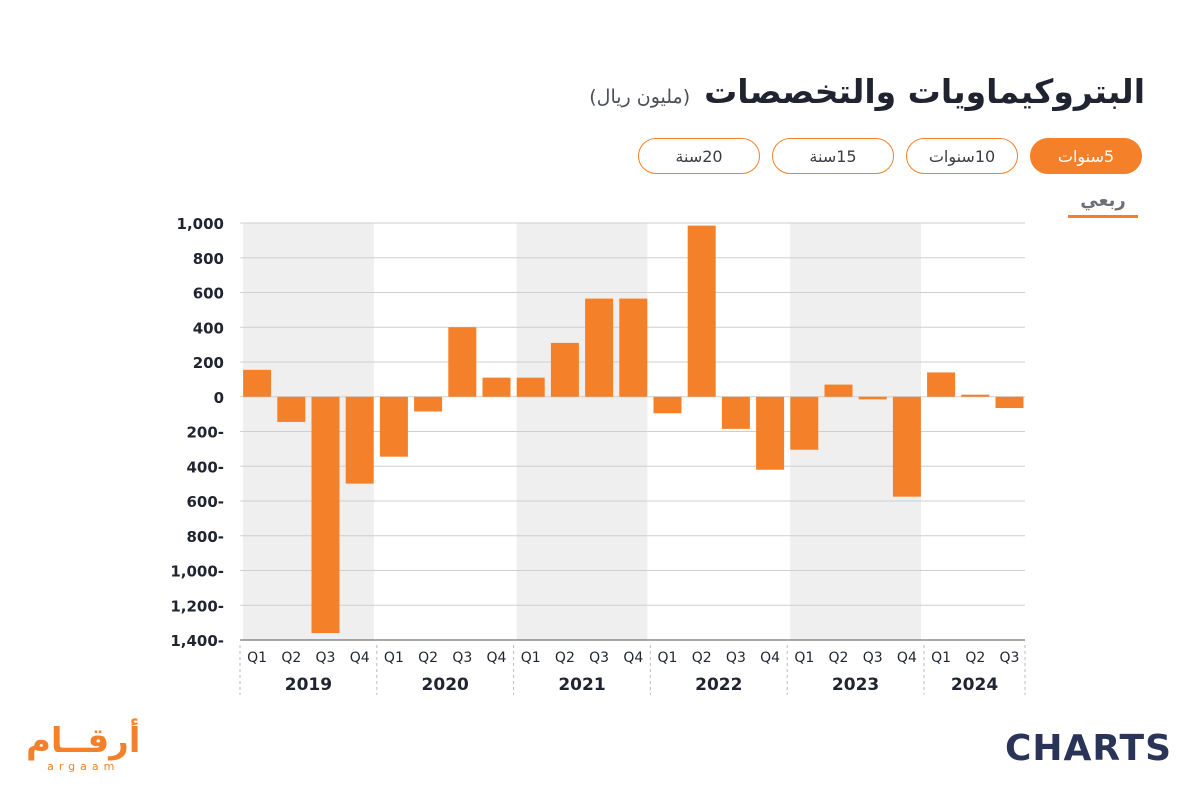 Image resolution: width=1200 pixels, height=794 pixels. Describe the element at coordinates (1103, 216) in the screenshot. I see `frequency-underline` at that location.